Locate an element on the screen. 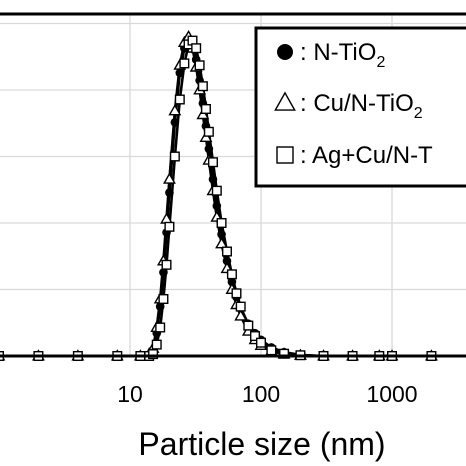 This screenshot has width=466, height=466. x-tick-label: 10 is located at coordinates (130, 394).